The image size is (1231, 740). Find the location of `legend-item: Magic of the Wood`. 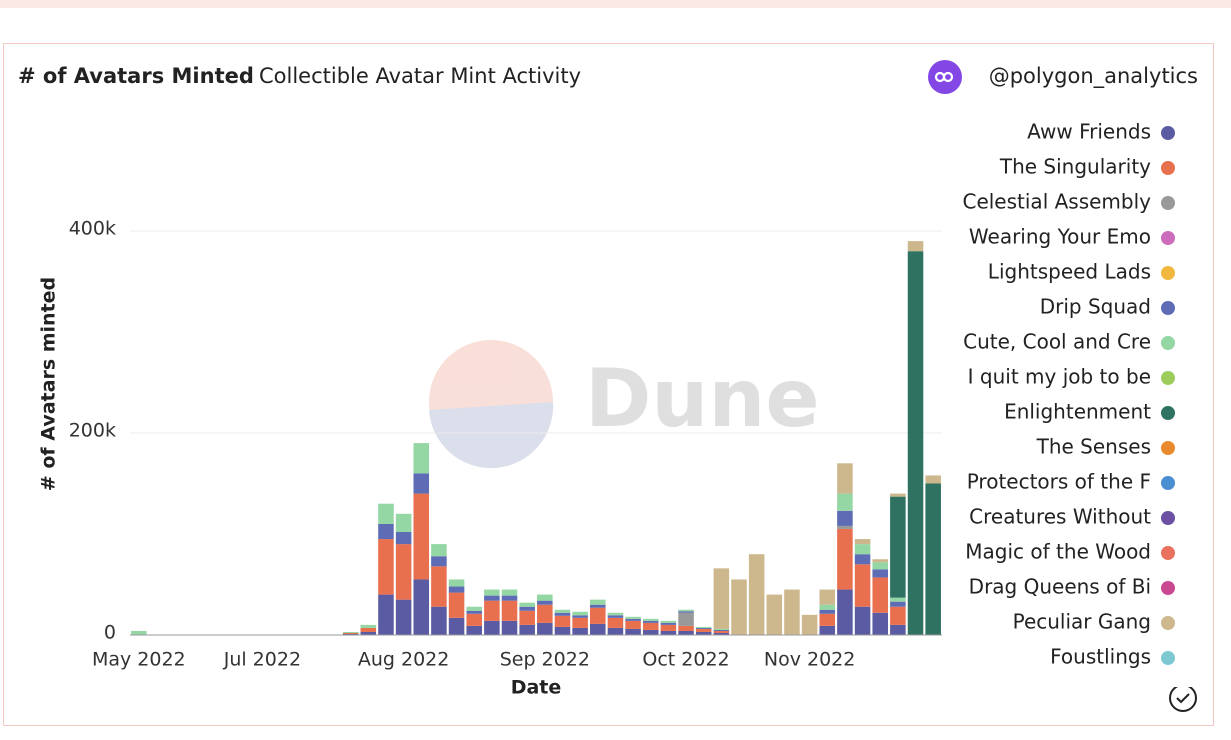

legend-item: Magic of the Wood is located at coordinates (1070, 552).